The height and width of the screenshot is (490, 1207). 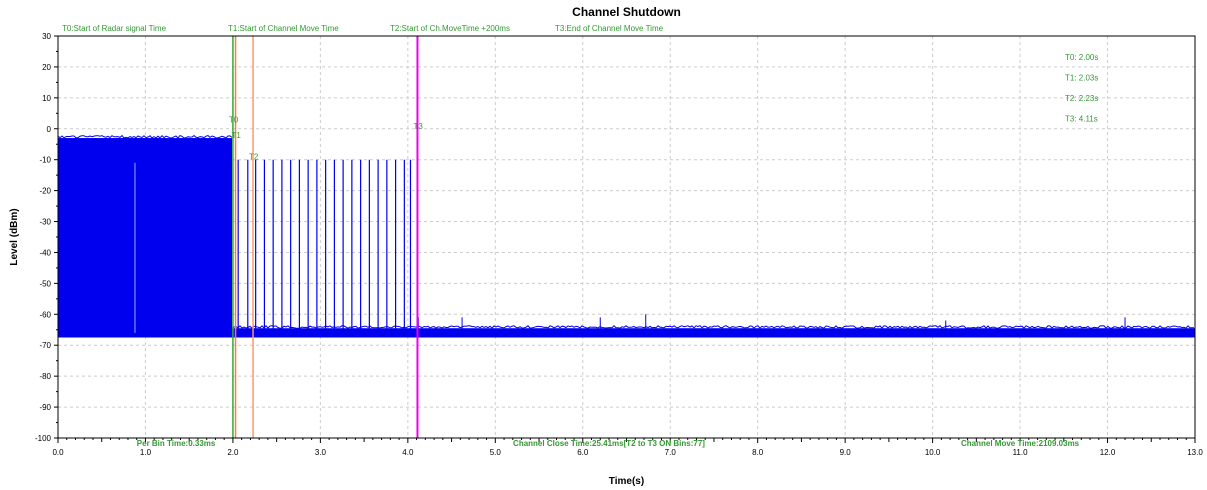 What do you see at coordinates (45, 160) in the screenshot?
I see `y-tick-label: -10` at bounding box center [45, 160].